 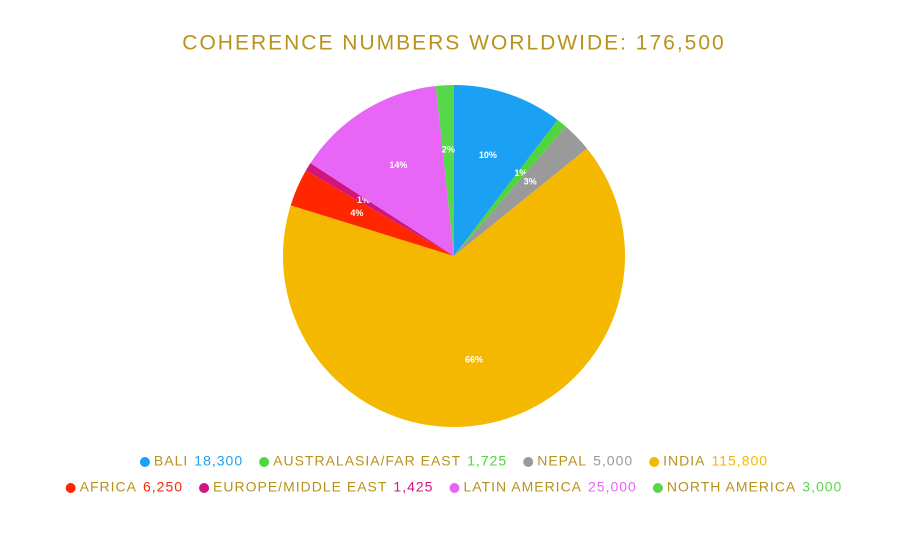 What do you see at coordinates (367, 461) in the screenshot?
I see `legend-label: AUSTRALASIA/FAR EAST` at bounding box center [367, 461].